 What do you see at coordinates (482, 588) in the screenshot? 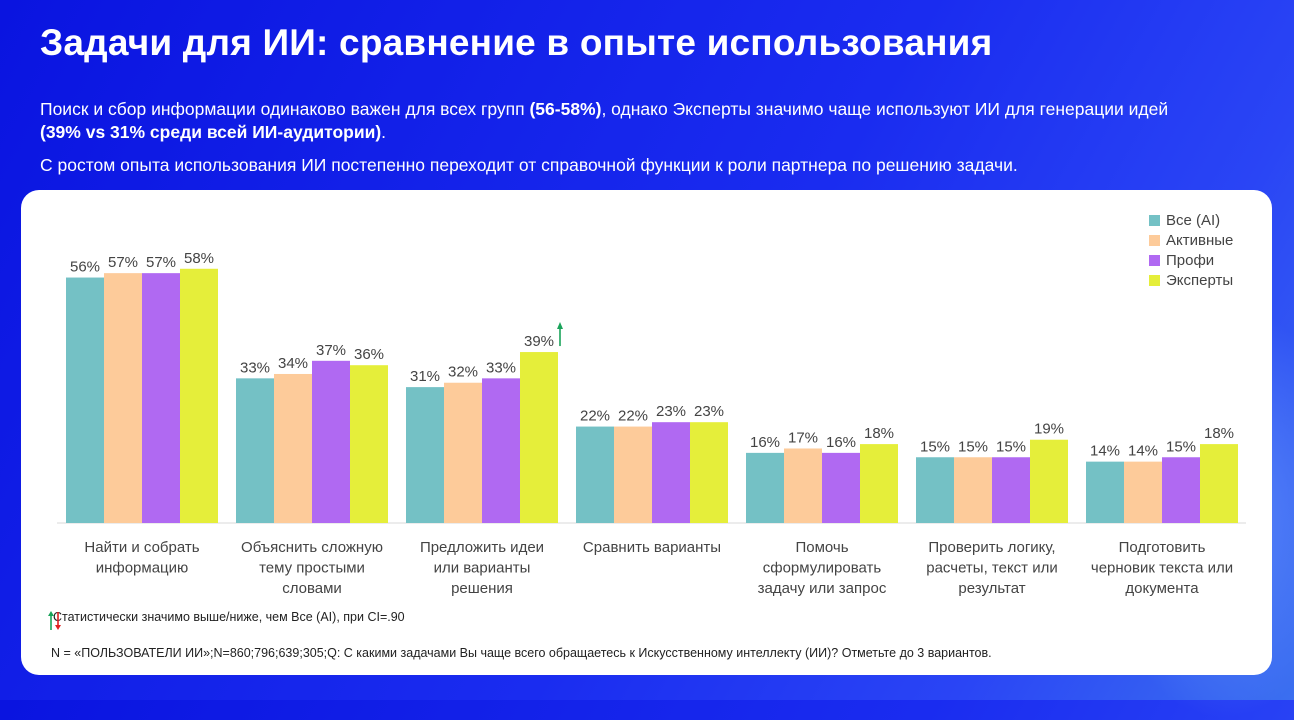
I see `category-label-line: решения` at bounding box center [482, 588].